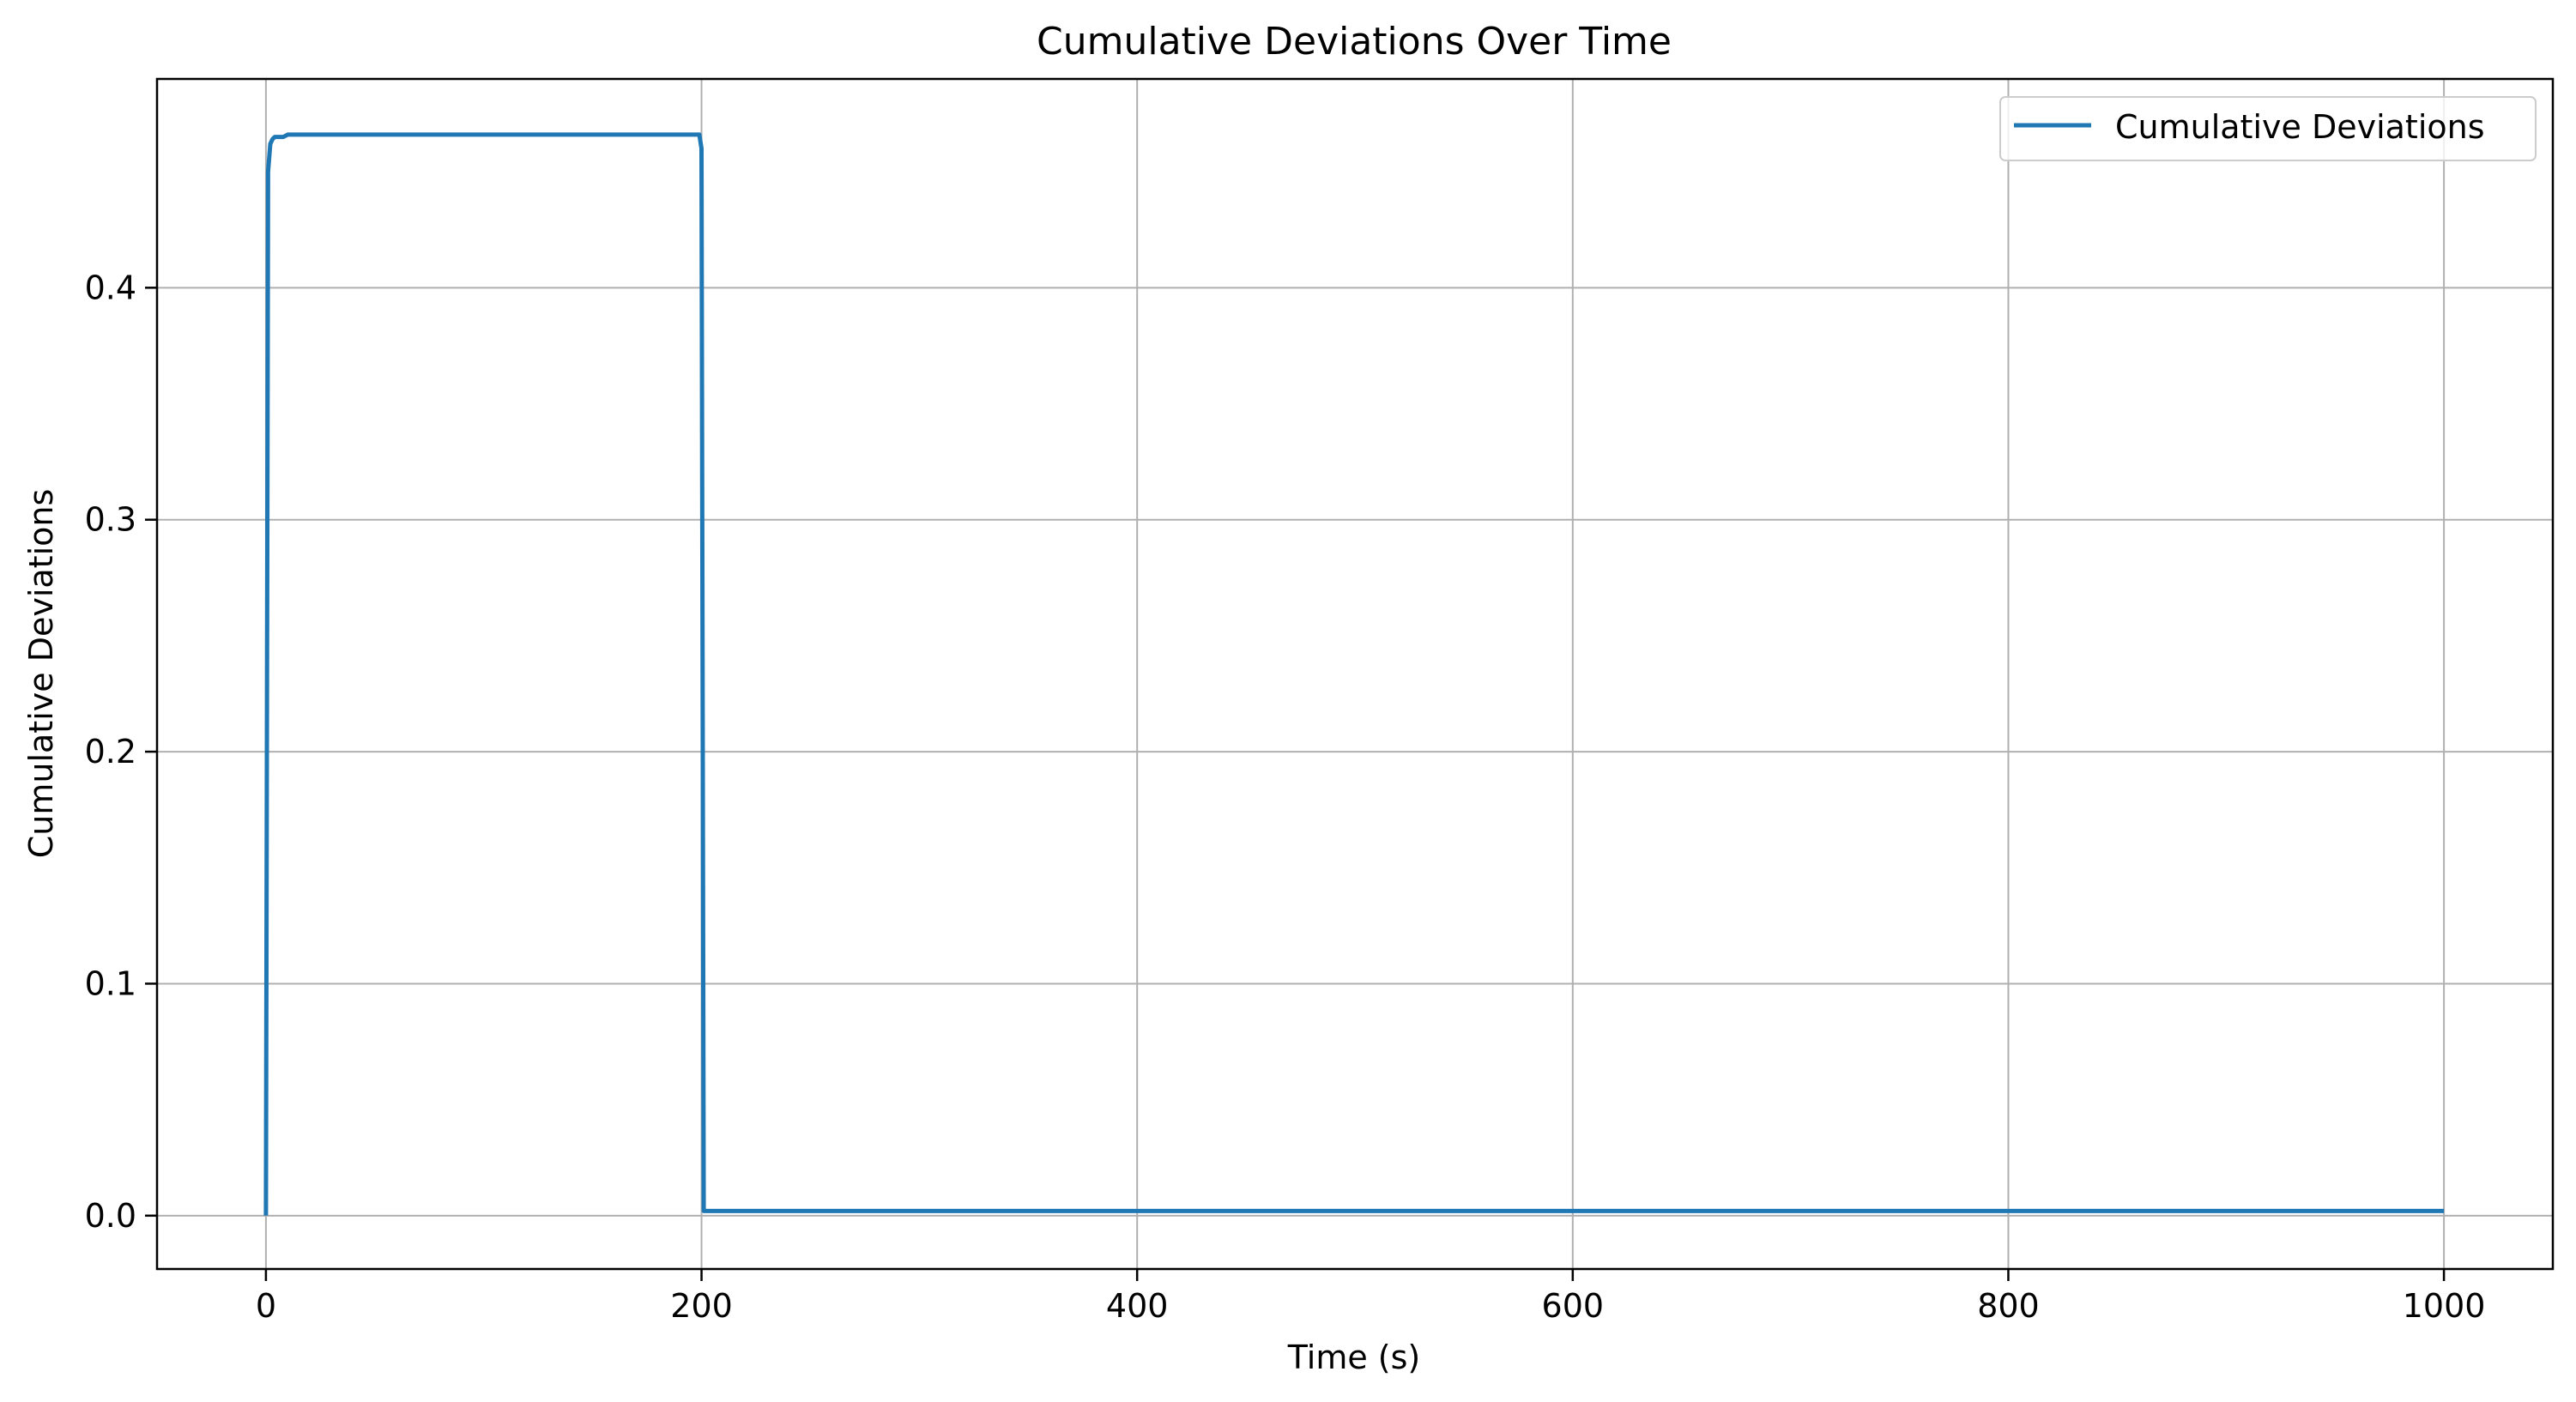 This screenshot has width=2576, height=1402. What do you see at coordinates (1573, 1306) in the screenshot?
I see `x-tick-label: 600` at bounding box center [1573, 1306].